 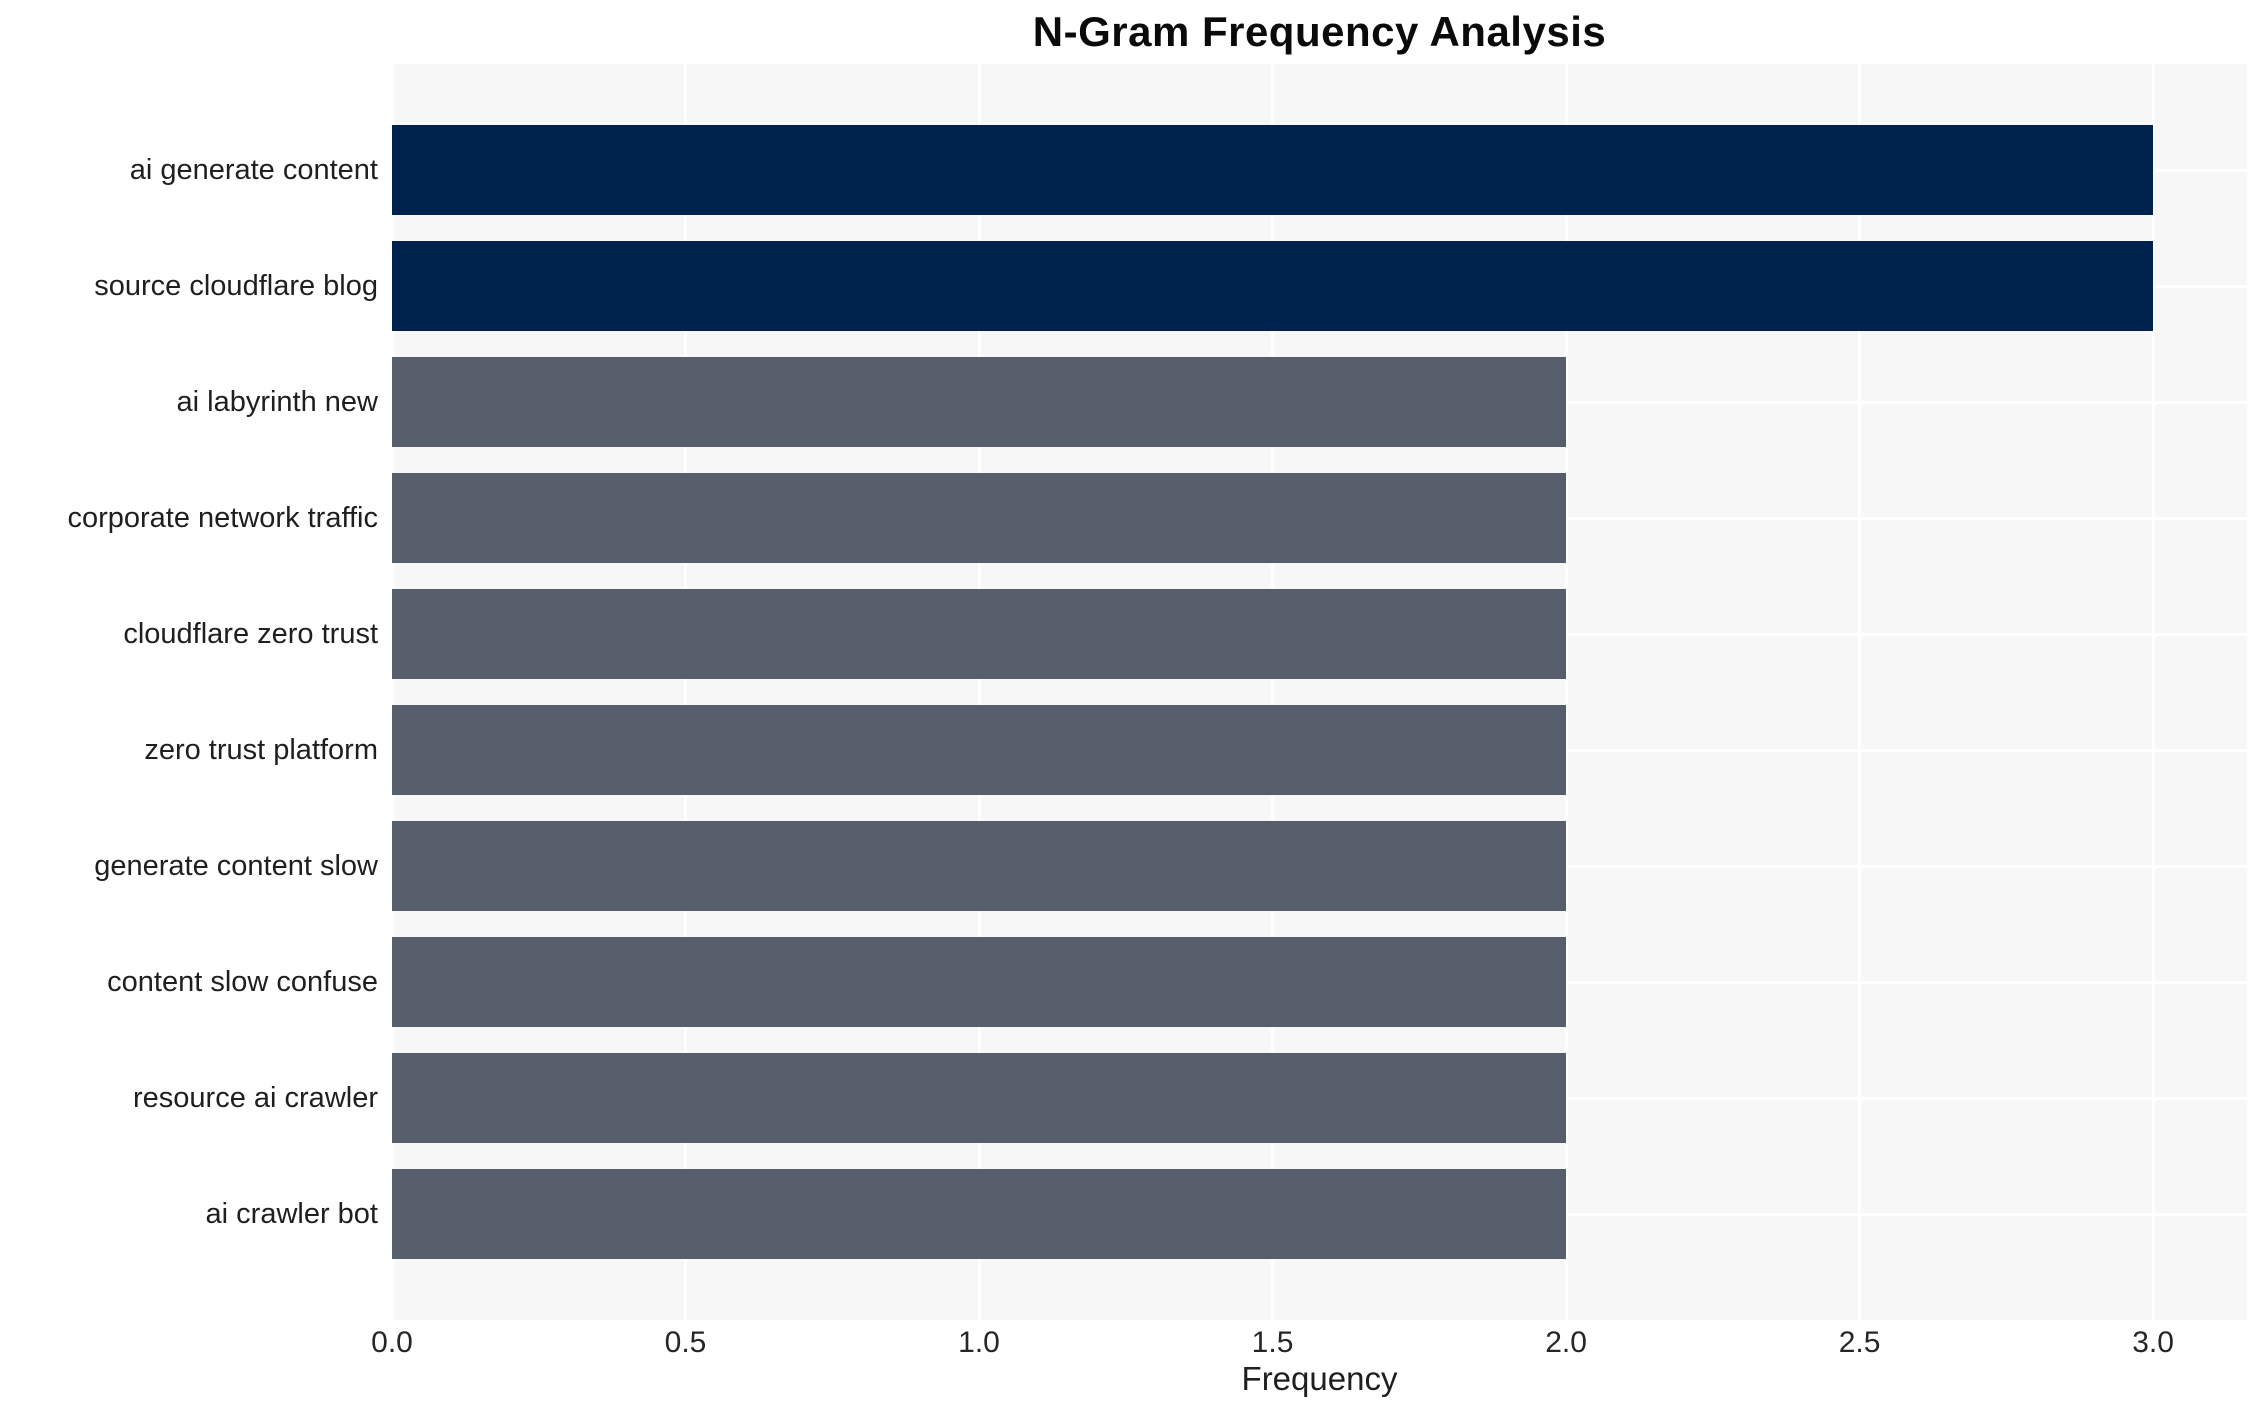 What do you see at coordinates (277, 401) in the screenshot?
I see `y-tick-label: ai labyrinth new` at bounding box center [277, 401].